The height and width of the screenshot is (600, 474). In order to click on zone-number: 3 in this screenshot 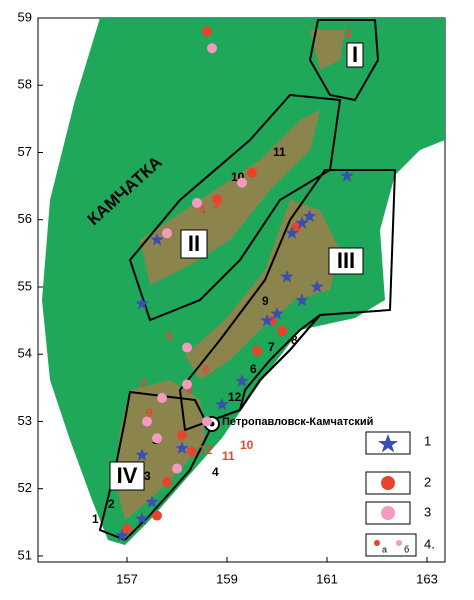, I will do `click(147, 476)`.